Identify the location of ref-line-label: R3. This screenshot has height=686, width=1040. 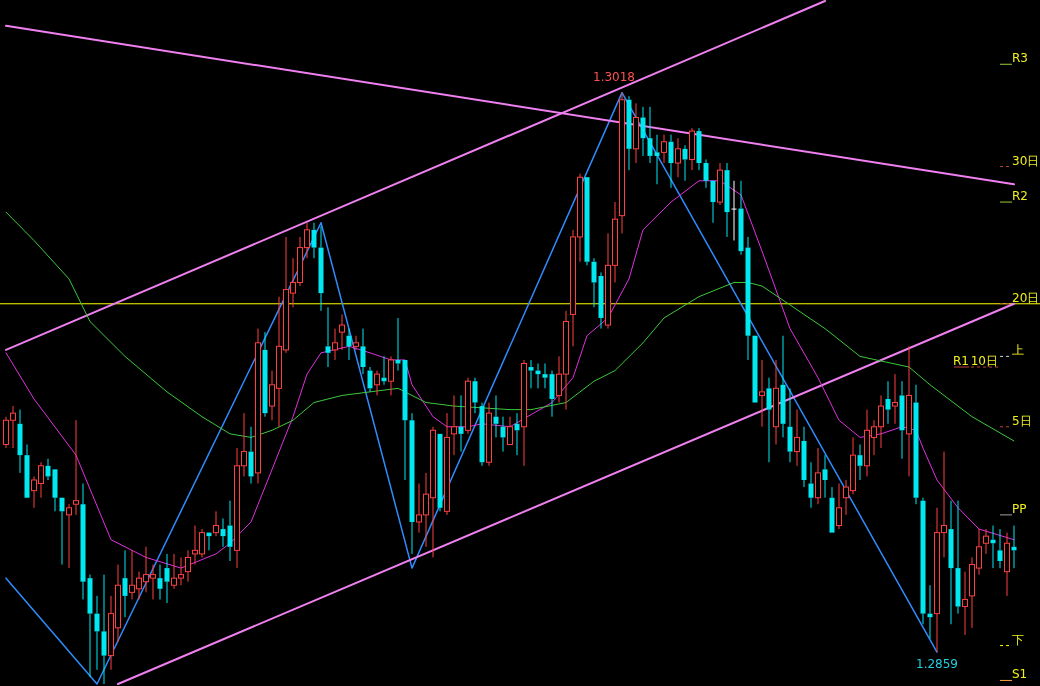
(1020, 58).